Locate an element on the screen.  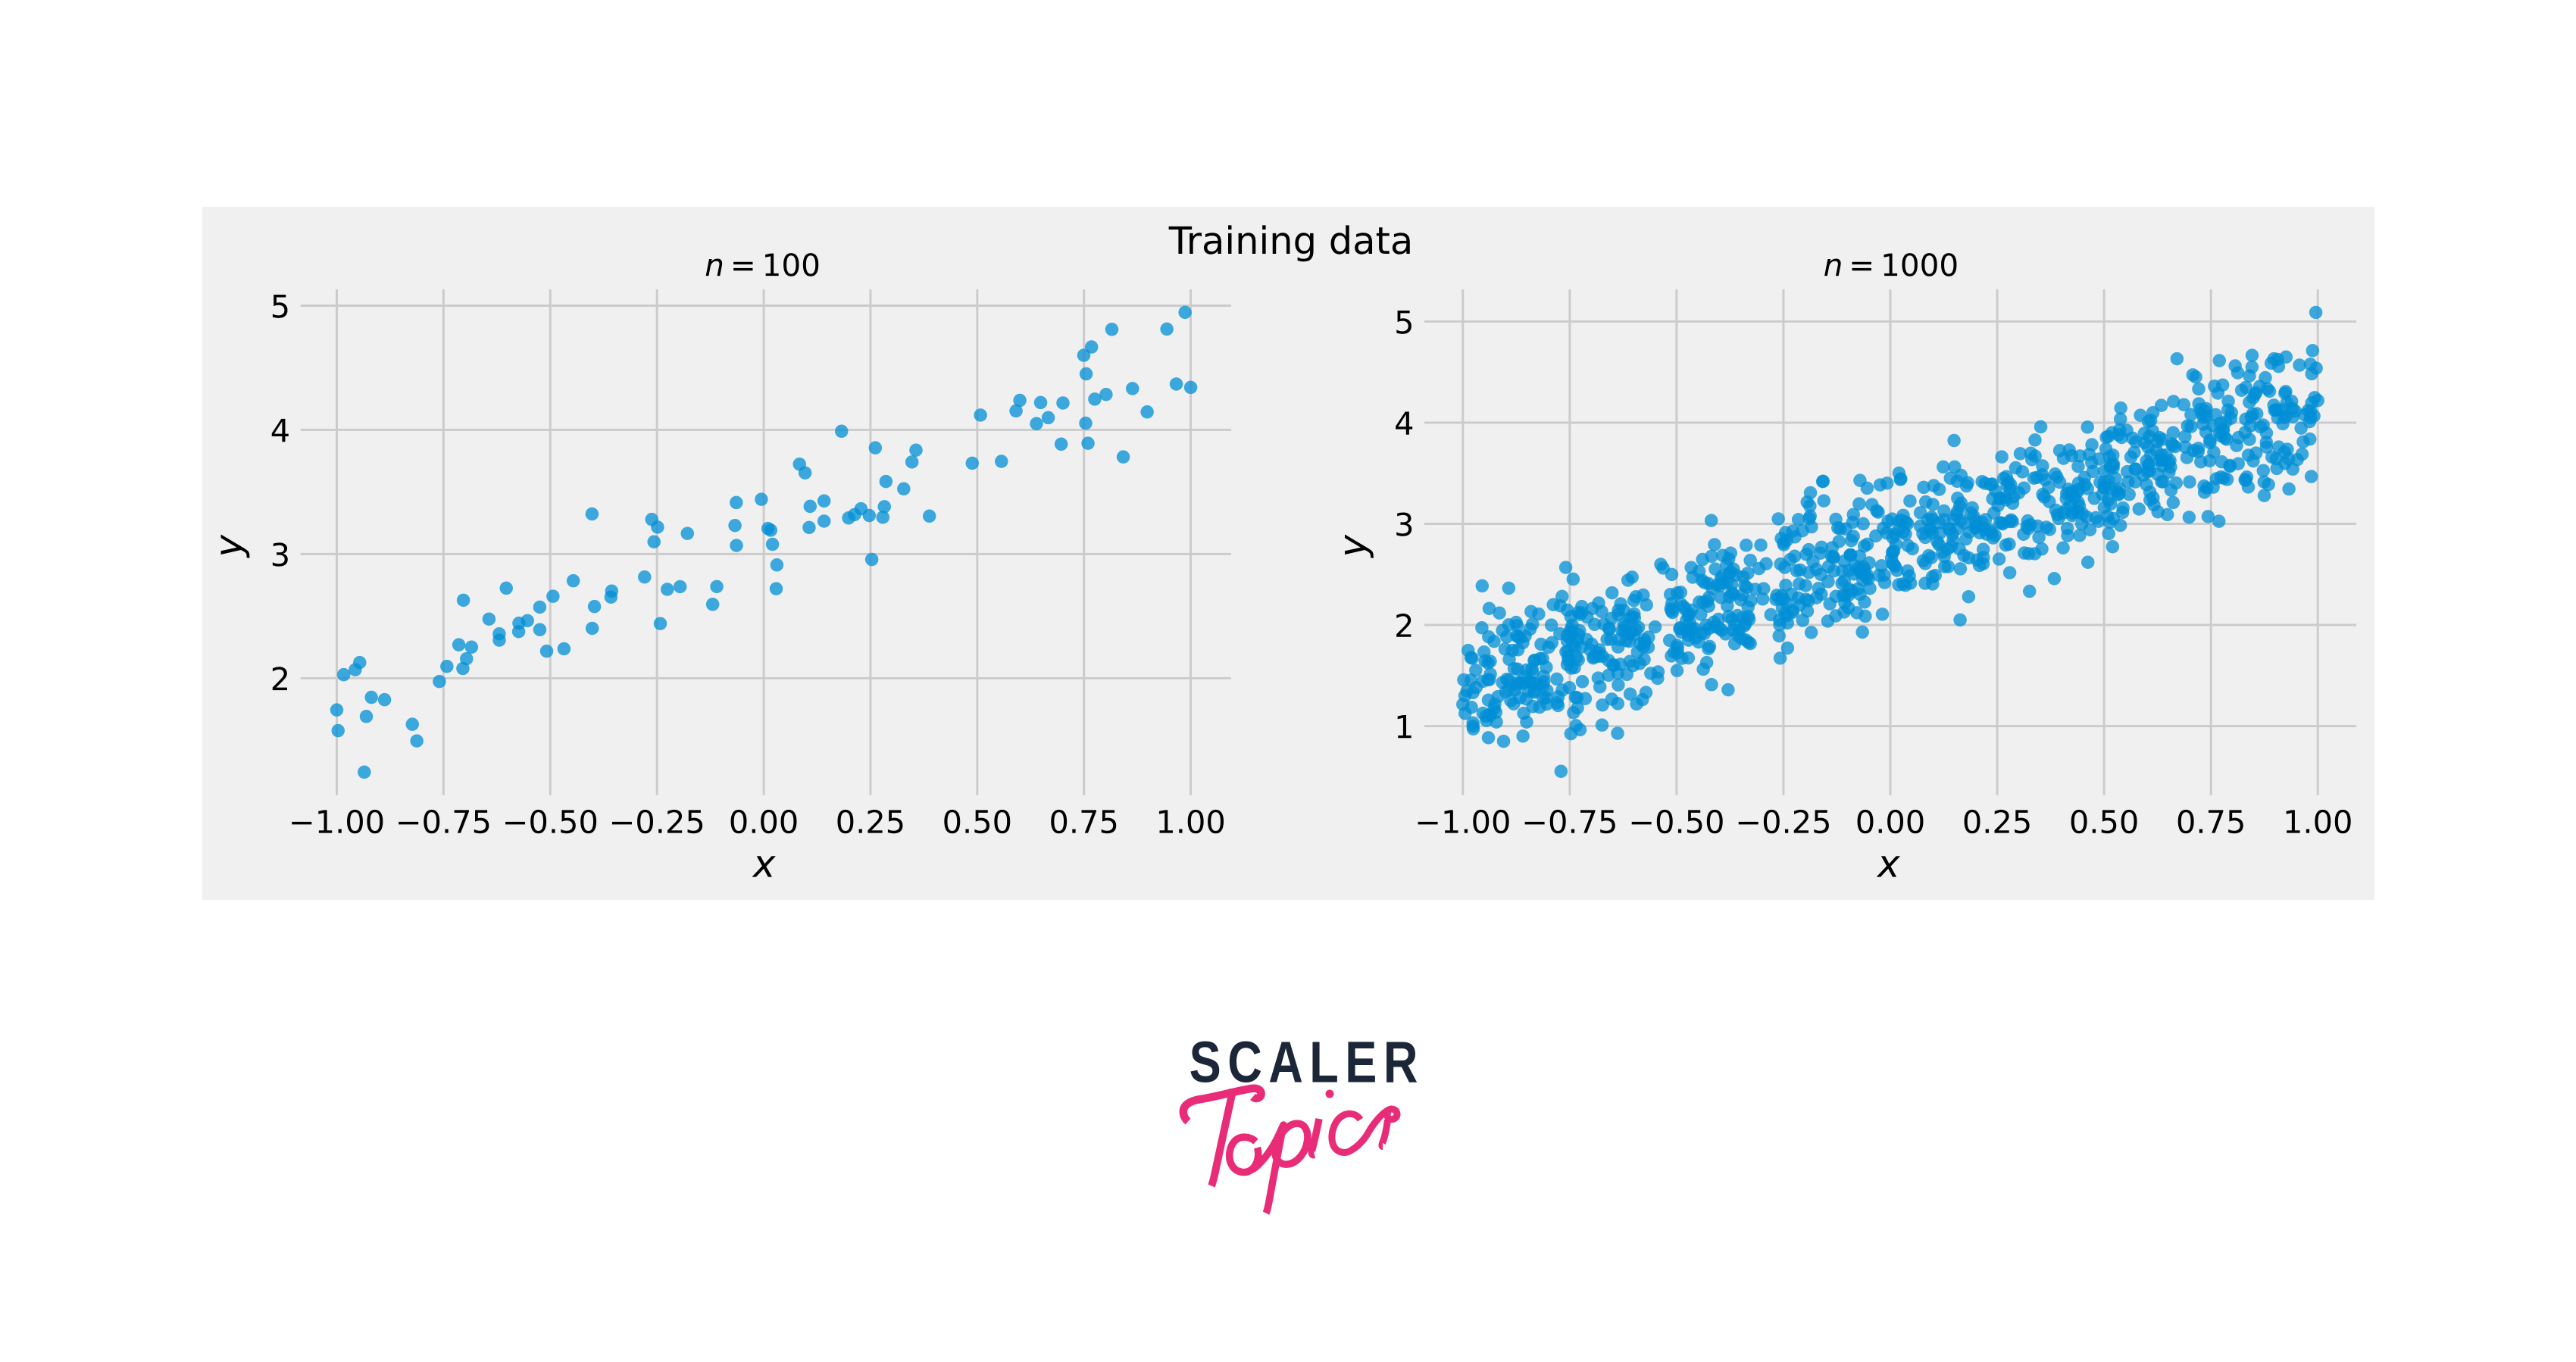
svg-text: SCALER is located at coordinates (1307, 1062).